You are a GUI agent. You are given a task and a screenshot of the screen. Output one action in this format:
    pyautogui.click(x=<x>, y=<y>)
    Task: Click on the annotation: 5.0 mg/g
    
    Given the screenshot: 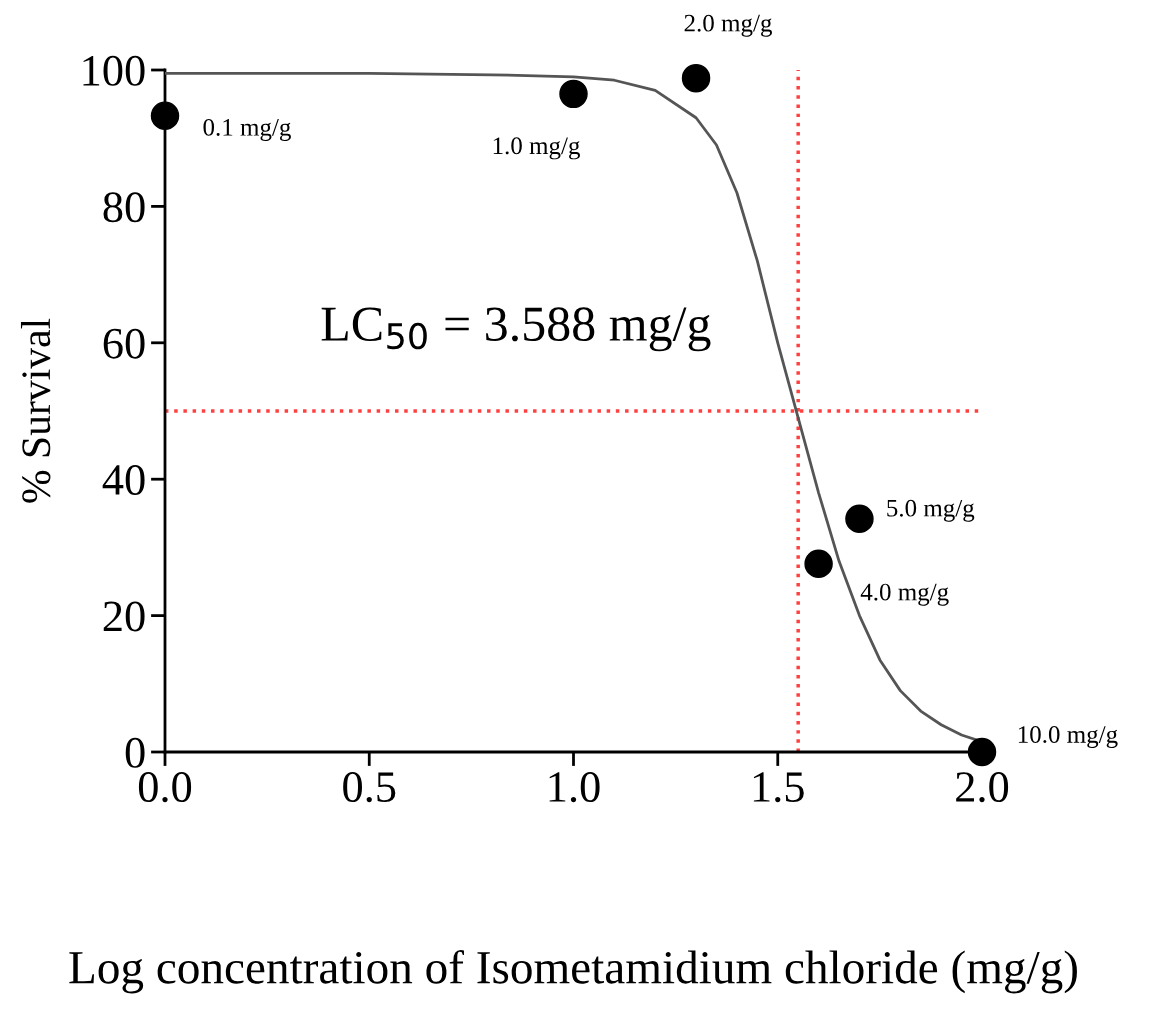 What is the action you would take?
    pyautogui.click(x=931, y=510)
    